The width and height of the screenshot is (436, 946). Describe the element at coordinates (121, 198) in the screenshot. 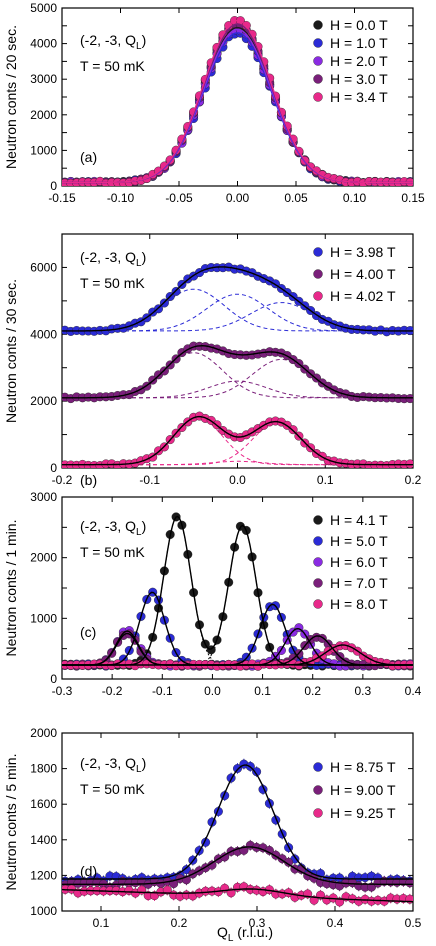

I see `x-tick-label: -0.10` at that location.